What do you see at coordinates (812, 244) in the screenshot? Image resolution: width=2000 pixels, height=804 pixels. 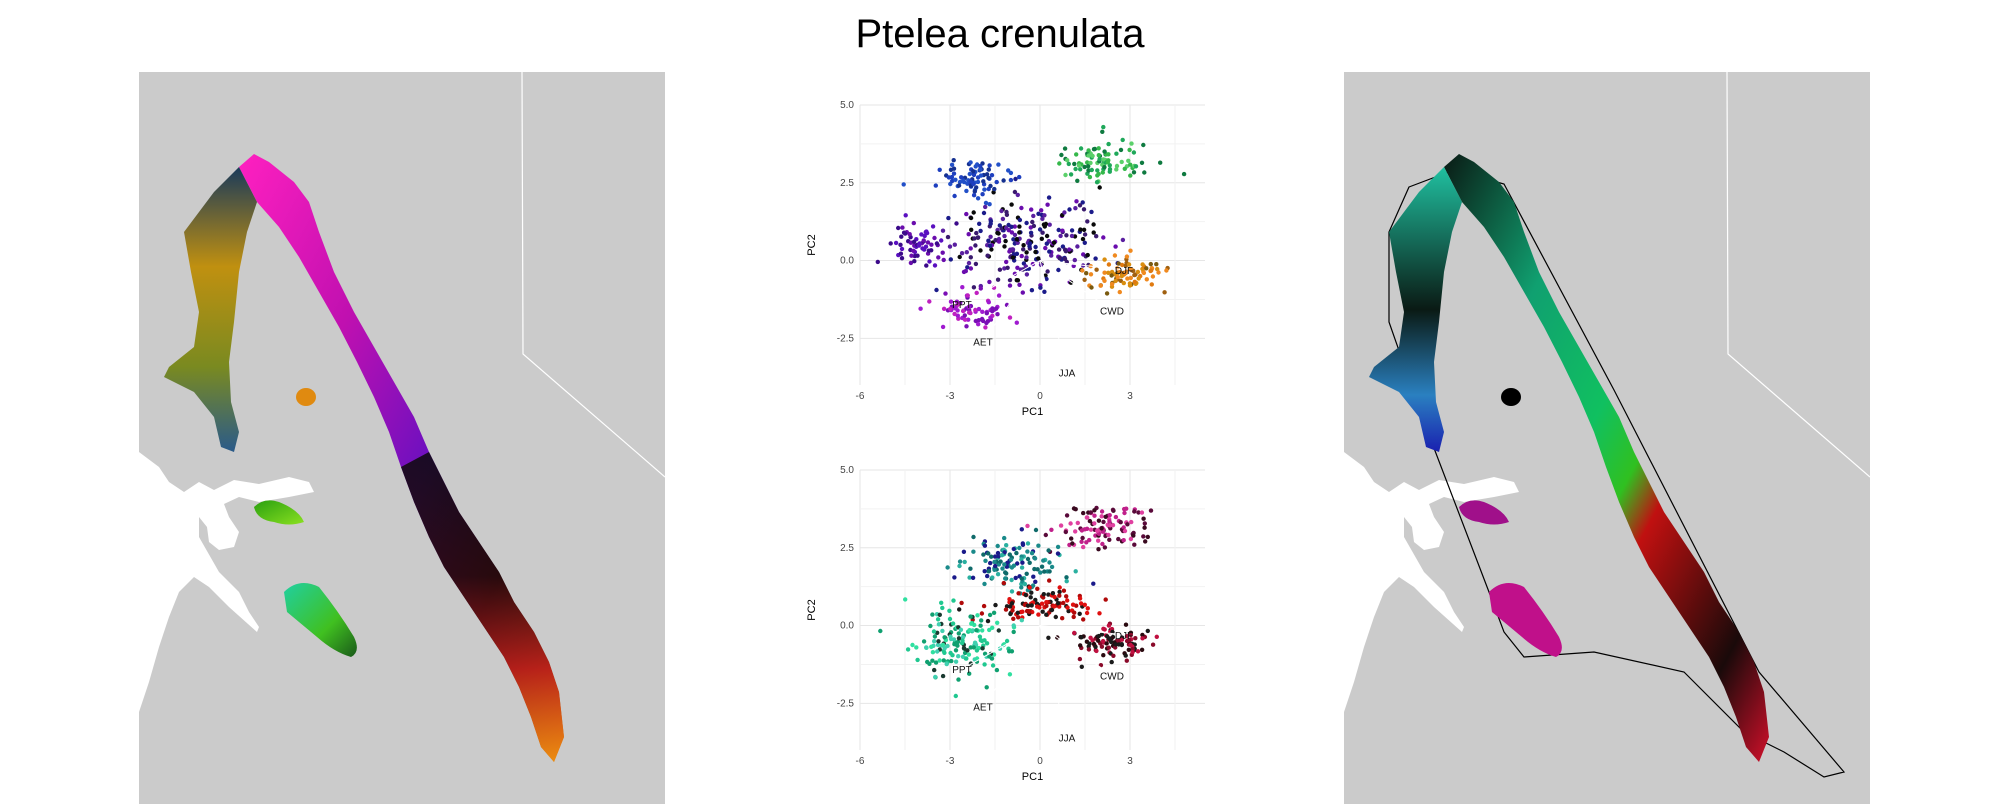 I see `y-axis-title: PC2` at bounding box center [812, 244].